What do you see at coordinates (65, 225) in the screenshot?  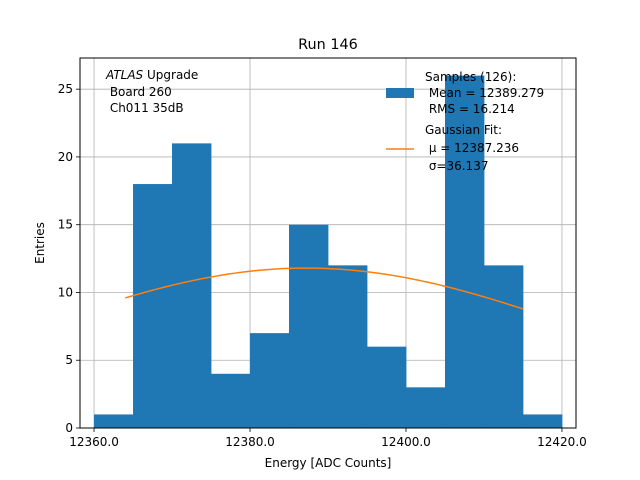 I see `y-tick-label-3: 15` at bounding box center [65, 225].